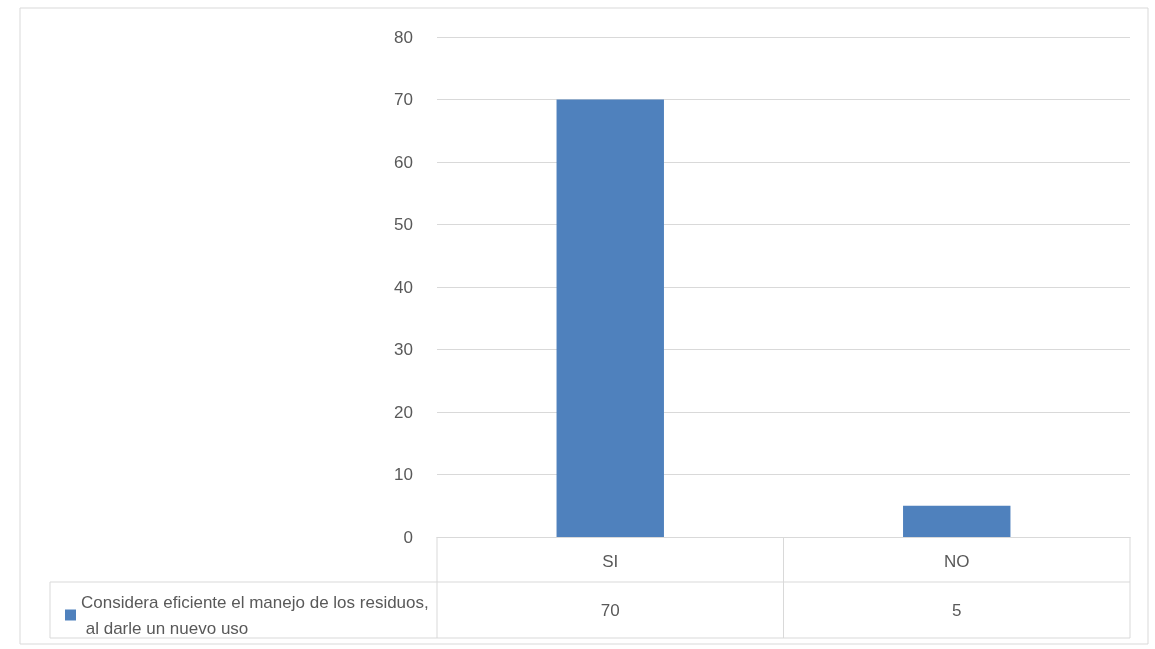  What do you see at coordinates (957, 610) in the screenshot?
I see `data-label: 5` at bounding box center [957, 610].